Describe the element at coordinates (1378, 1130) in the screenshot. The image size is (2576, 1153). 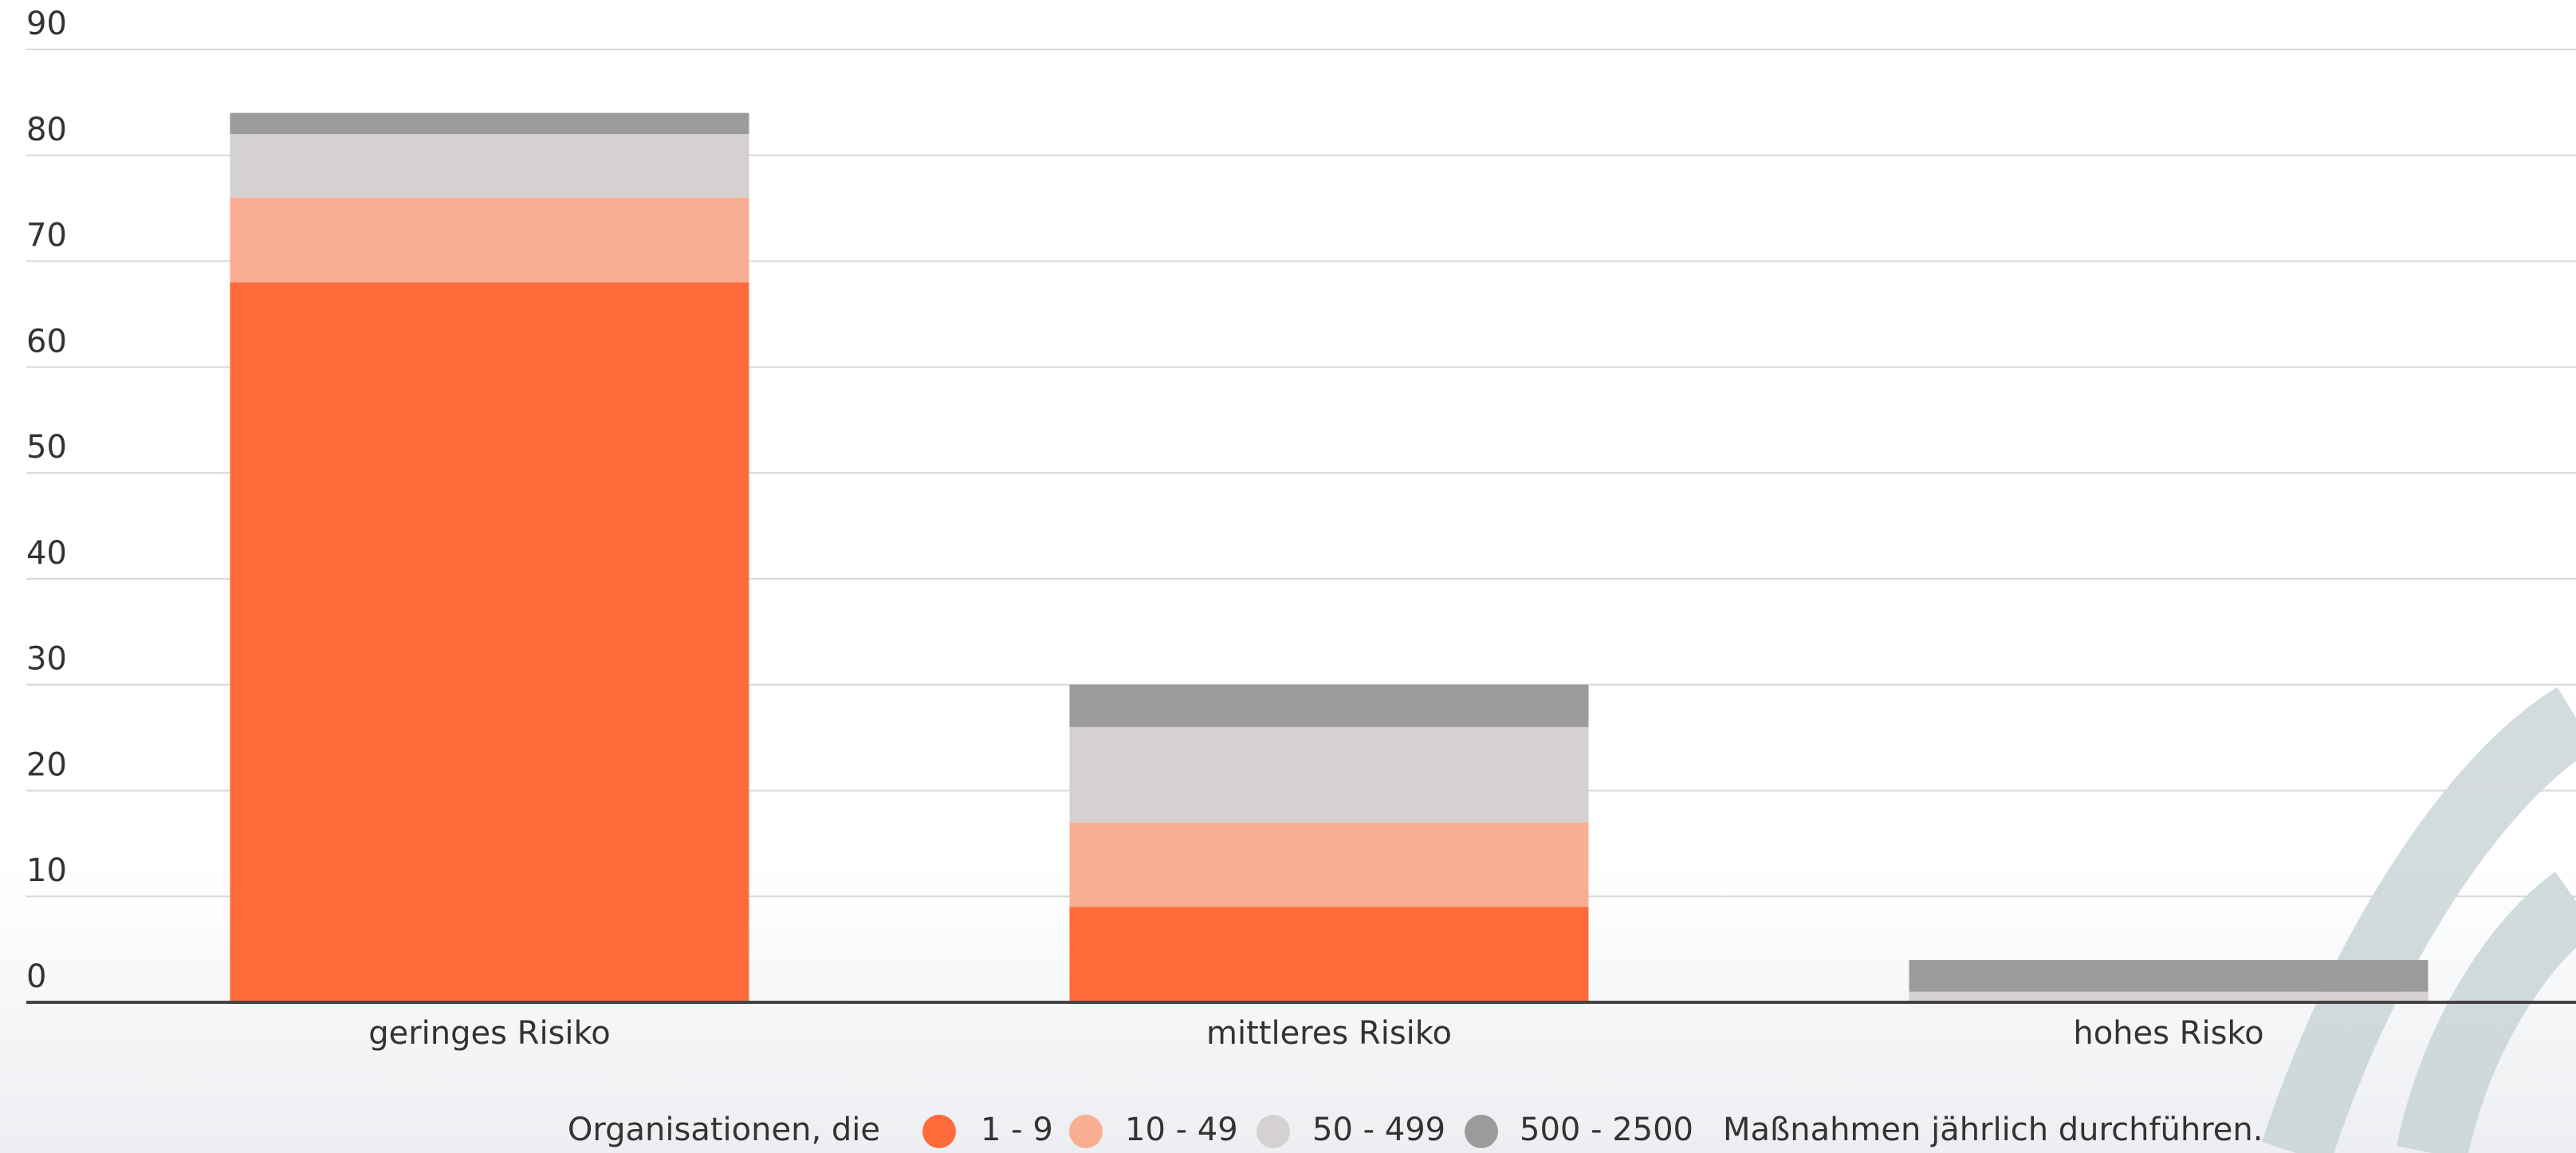
I see `legend-label: 50 - 499` at that location.